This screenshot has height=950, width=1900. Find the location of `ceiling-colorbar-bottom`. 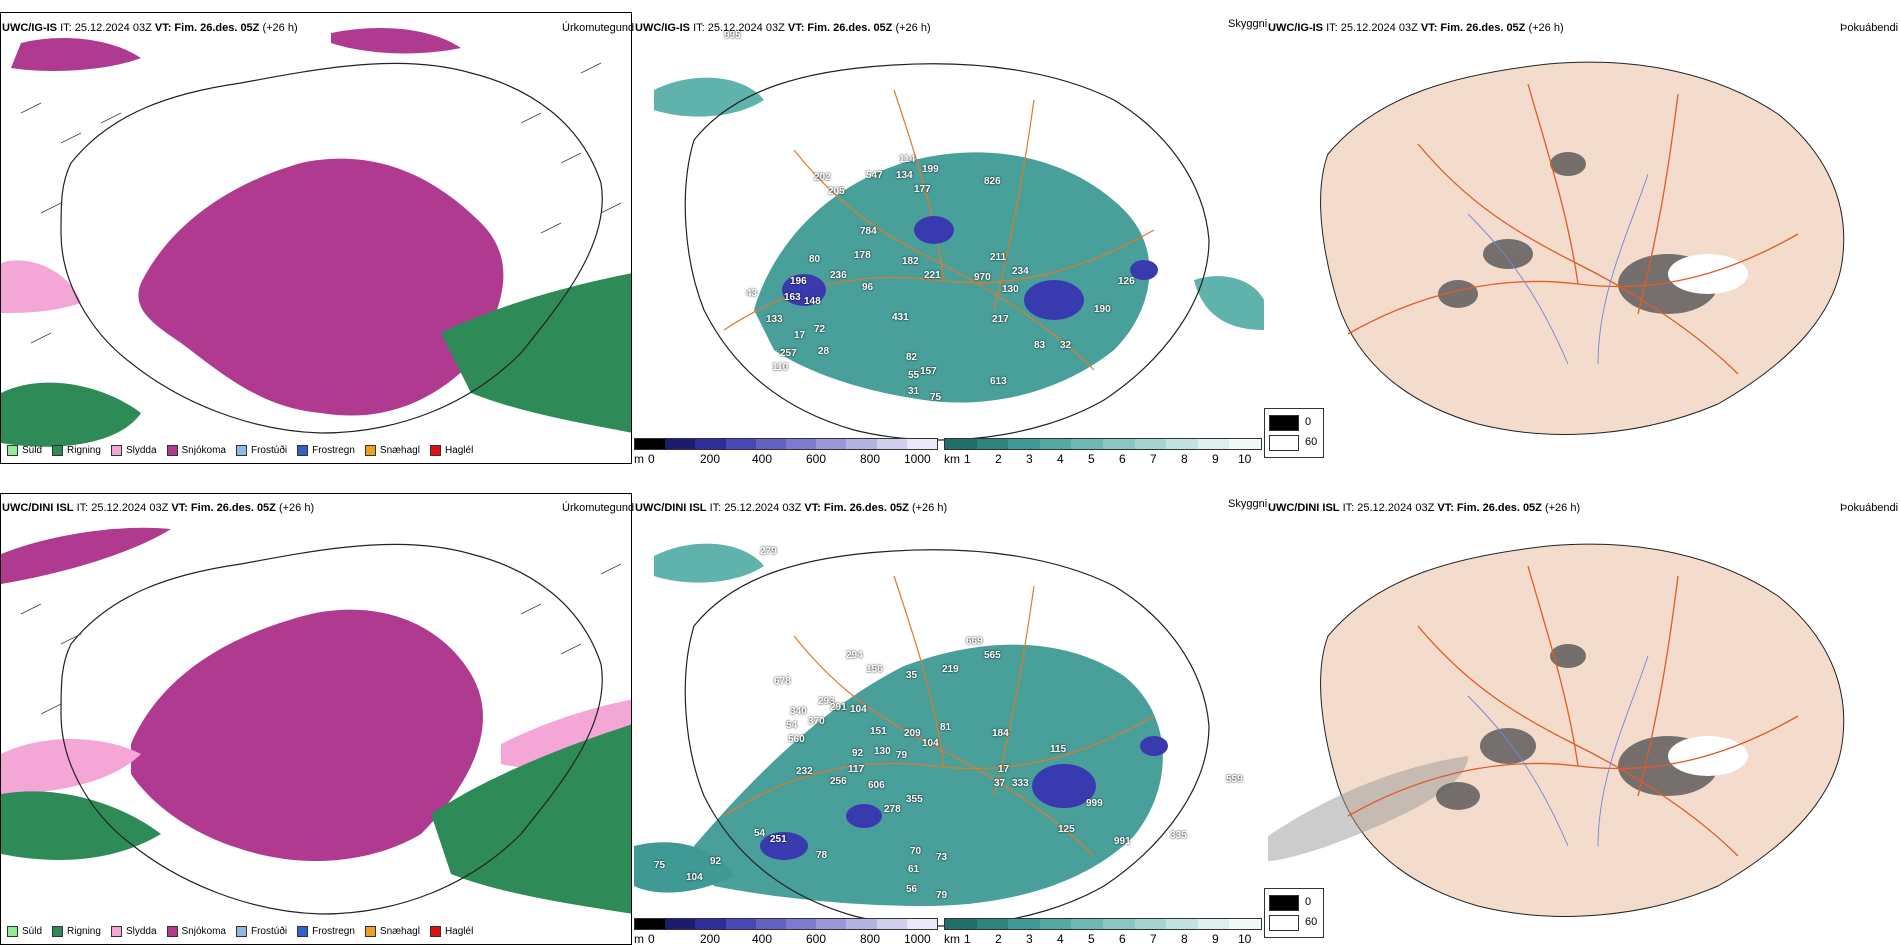

ceiling-colorbar-bottom is located at coordinates (786, 924).